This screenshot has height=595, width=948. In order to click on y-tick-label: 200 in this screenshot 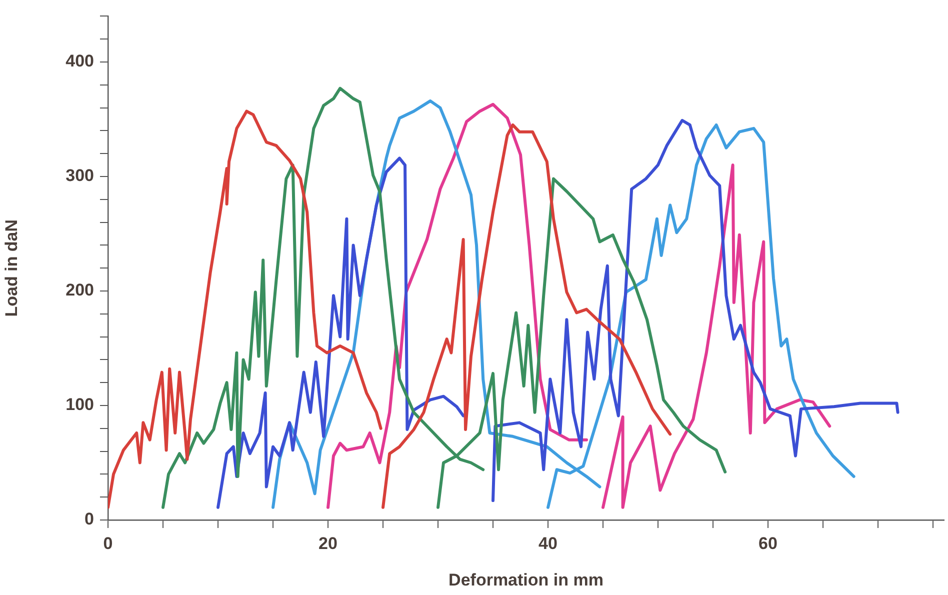, I will do `click(80, 290)`.